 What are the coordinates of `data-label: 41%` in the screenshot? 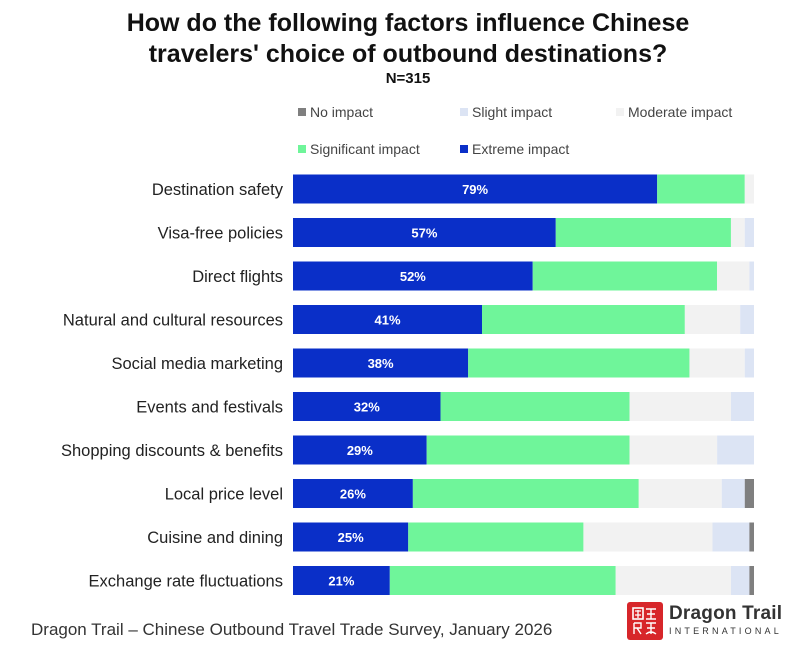 It's located at (387, 320).